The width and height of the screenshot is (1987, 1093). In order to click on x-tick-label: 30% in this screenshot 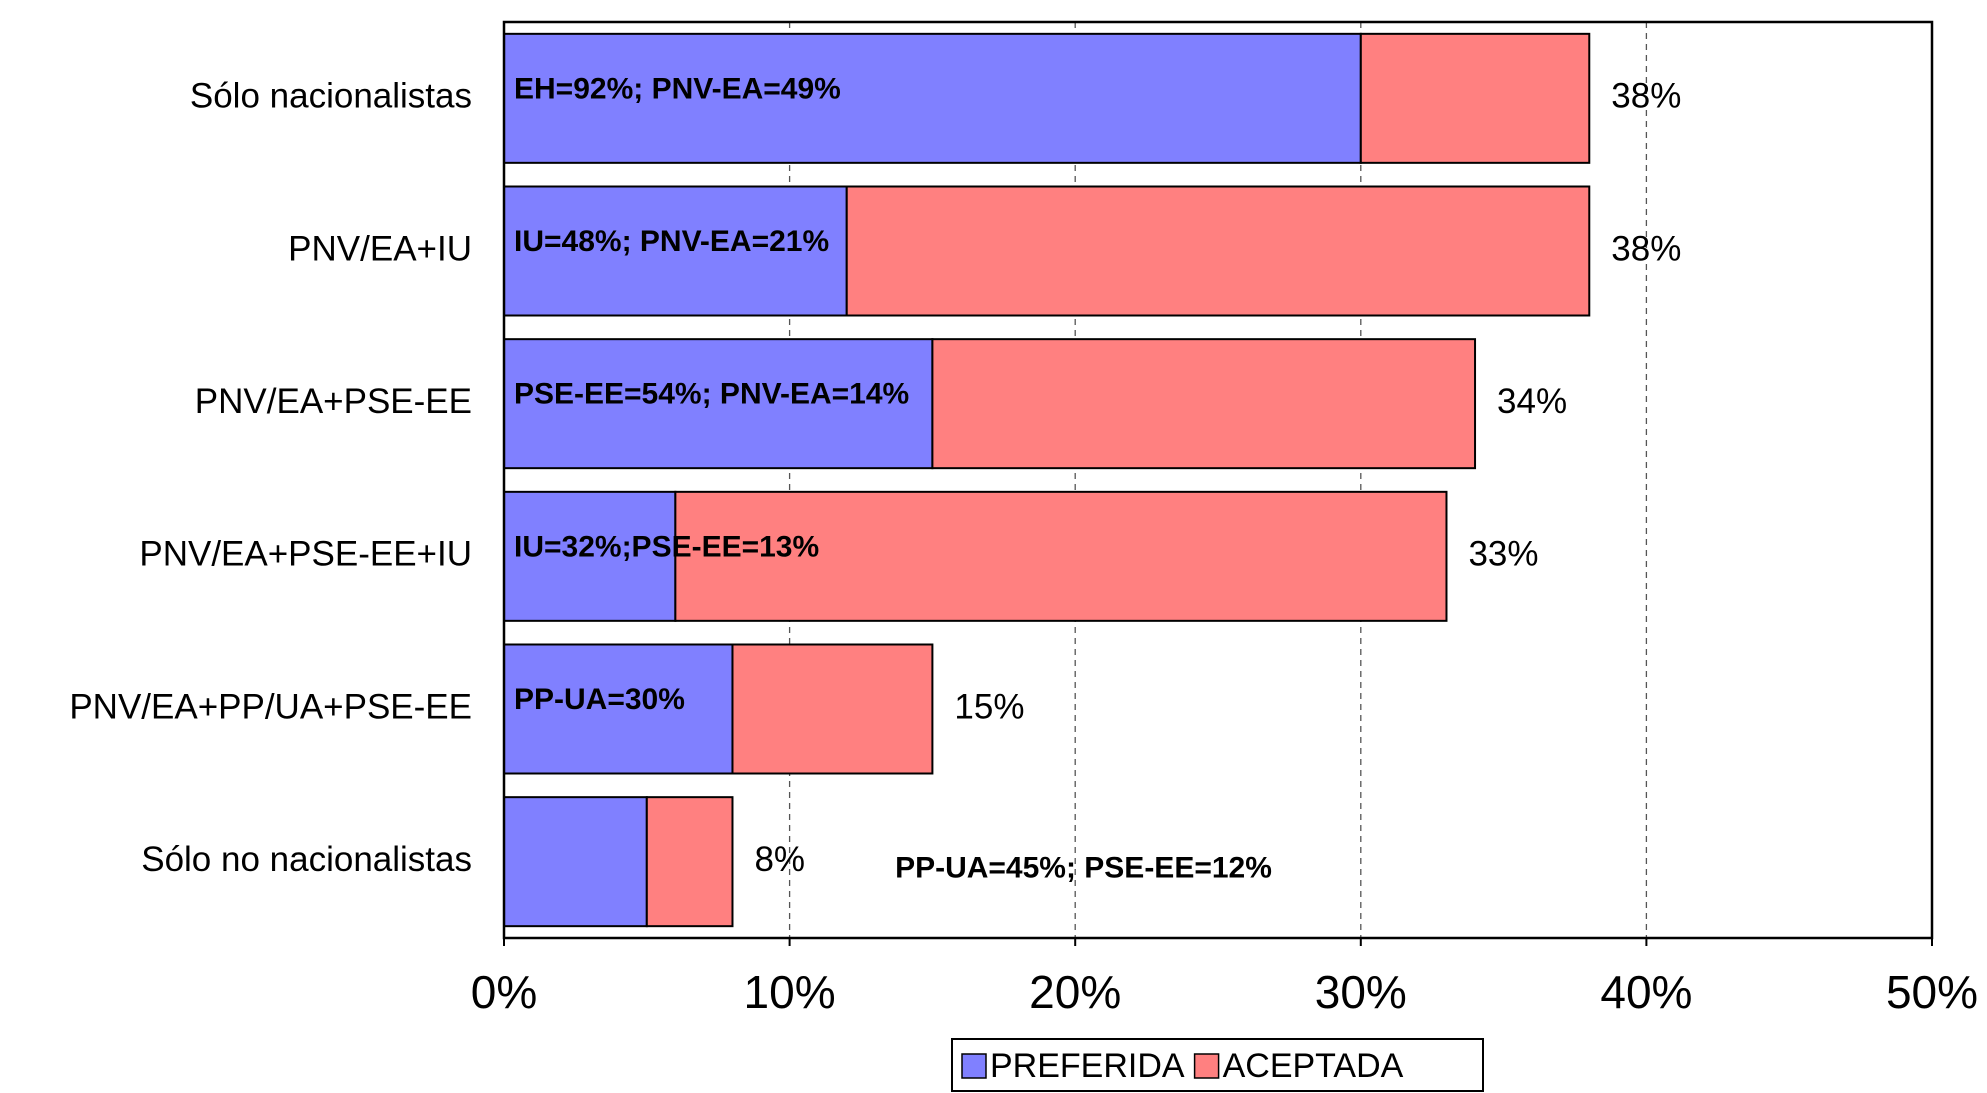, I will do `click(1361, 992)`.